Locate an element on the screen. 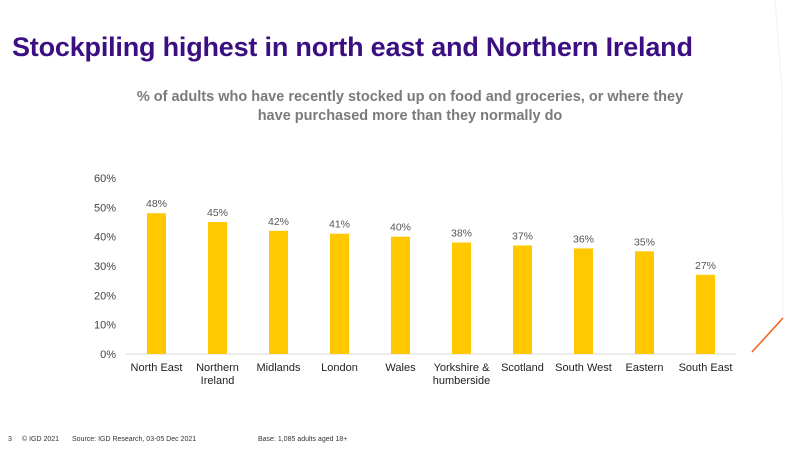  x-tick-label-line: South West is located at coordinates (583, 368).